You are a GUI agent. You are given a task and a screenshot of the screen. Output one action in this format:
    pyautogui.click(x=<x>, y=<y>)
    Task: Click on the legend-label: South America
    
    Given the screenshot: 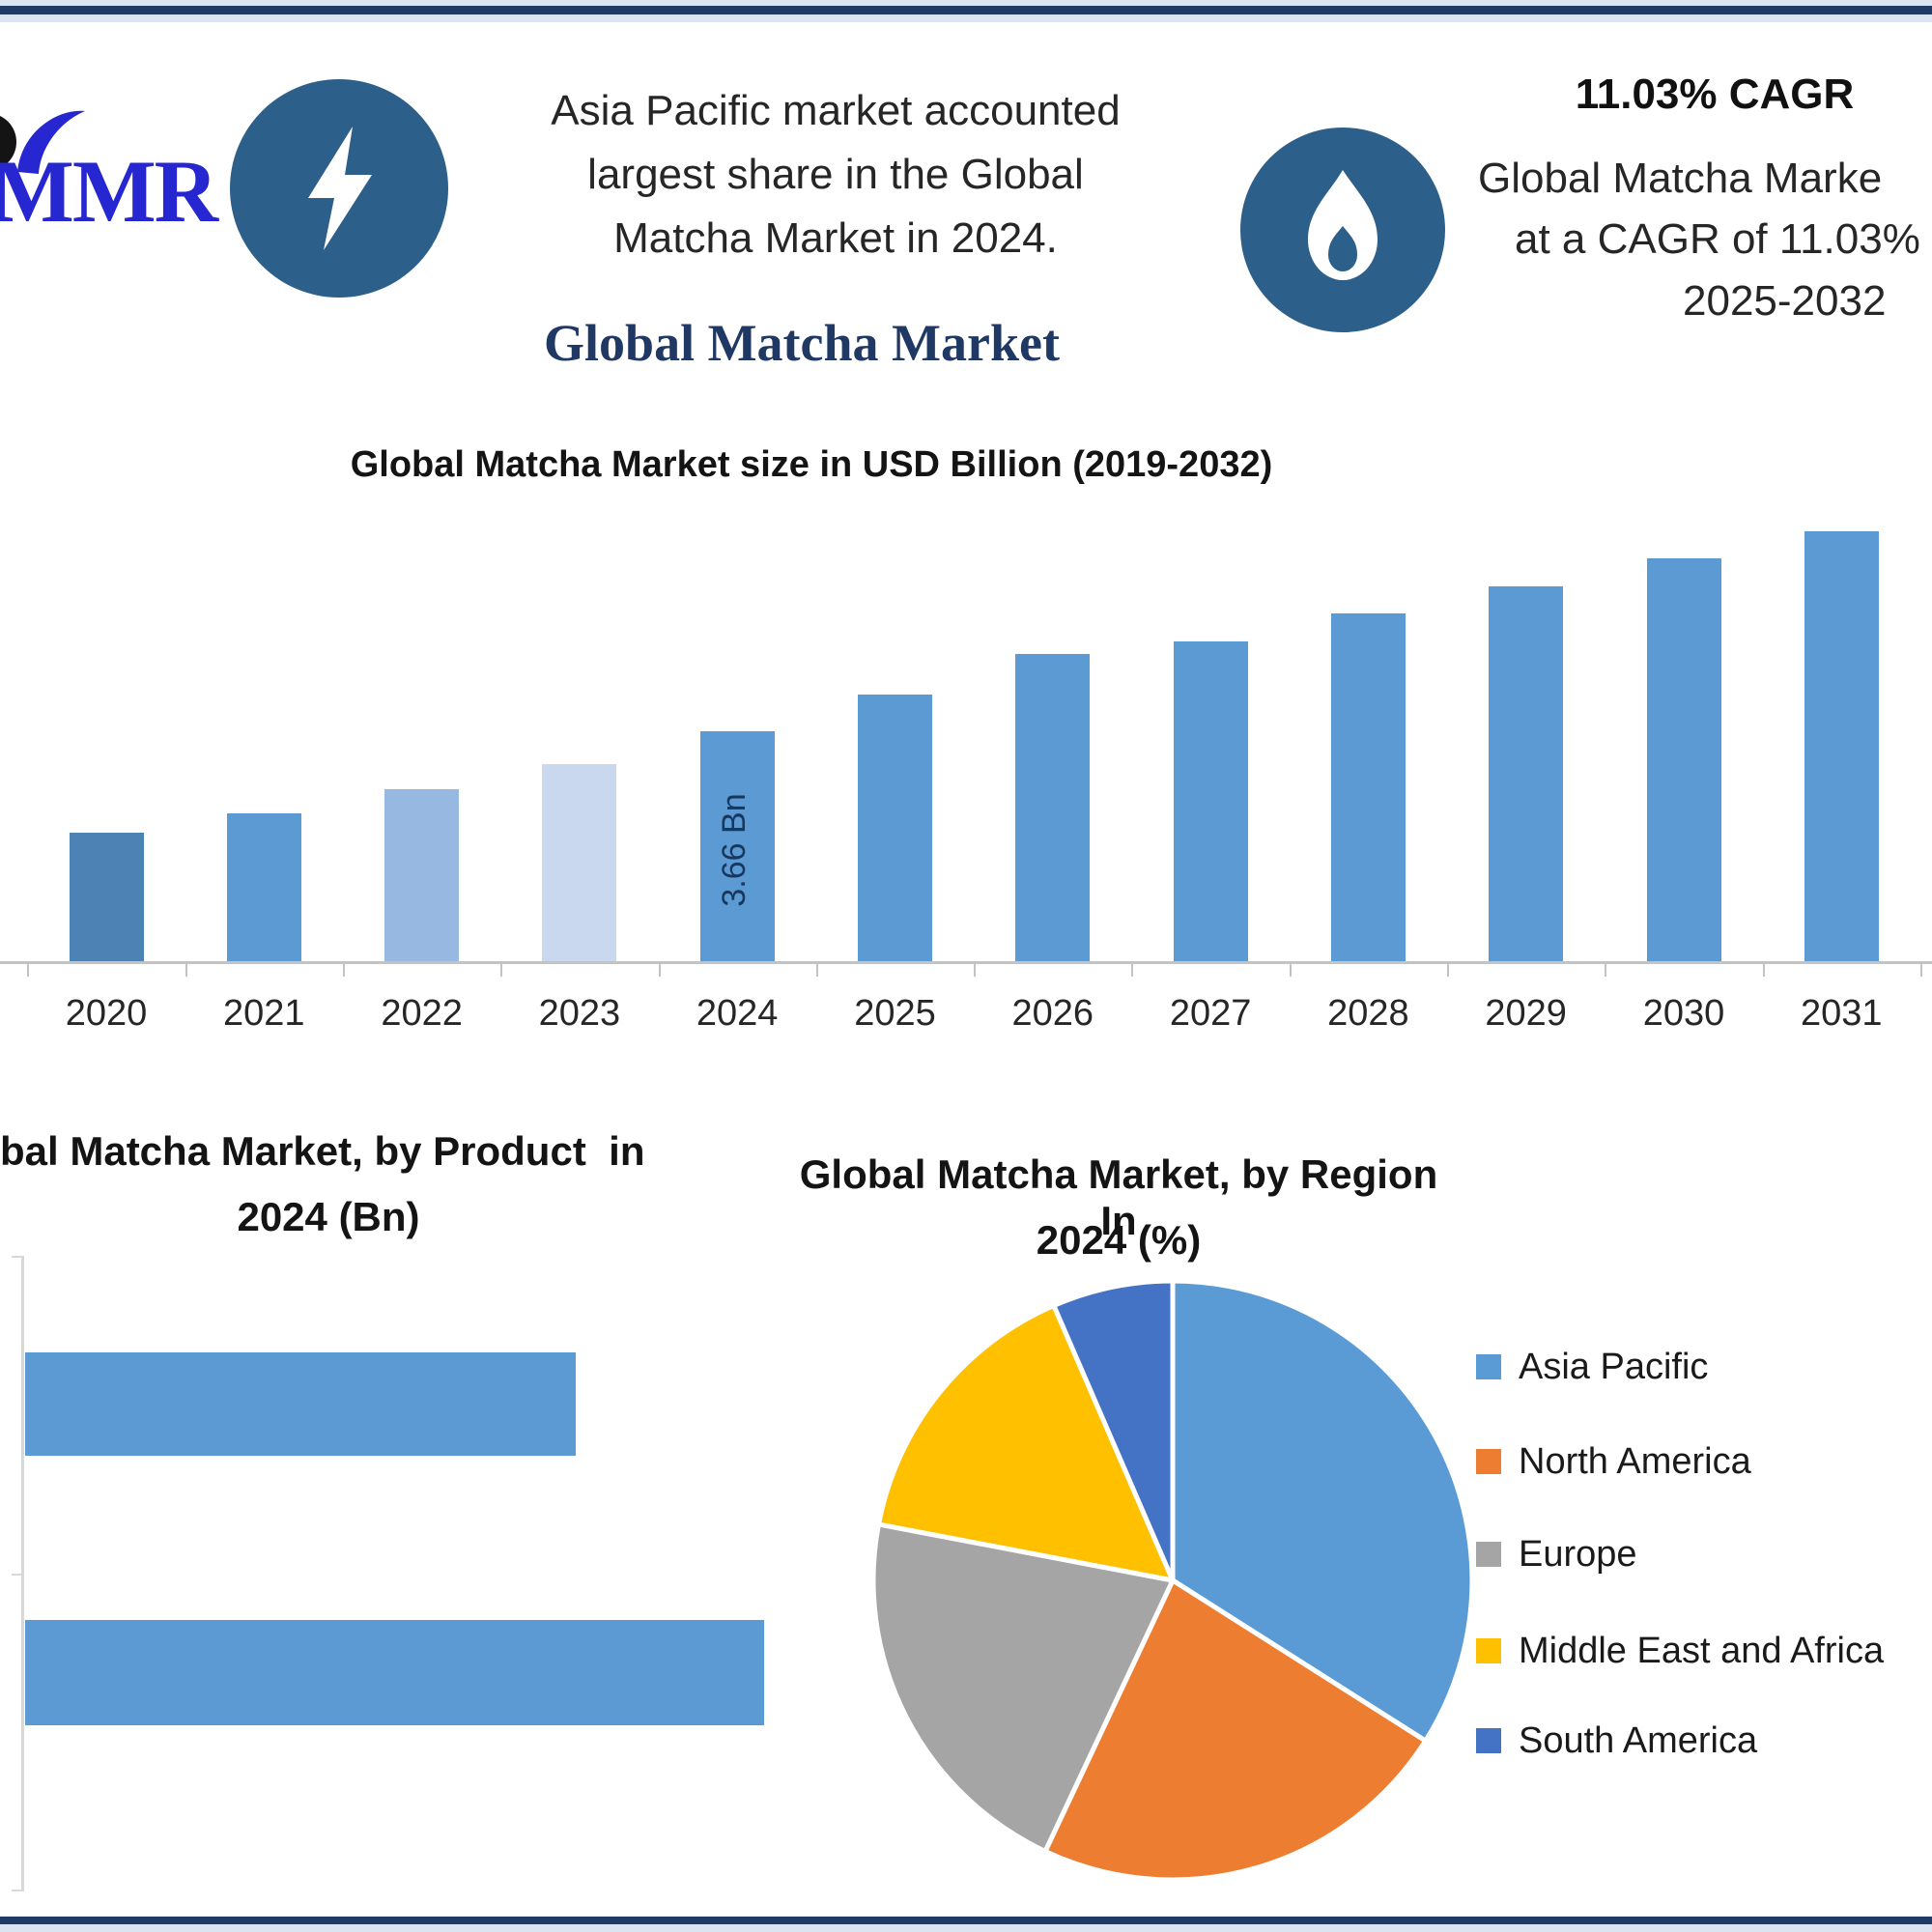 What is the action you would take?
    pyautogui.click(x=1638, y=1740)
    